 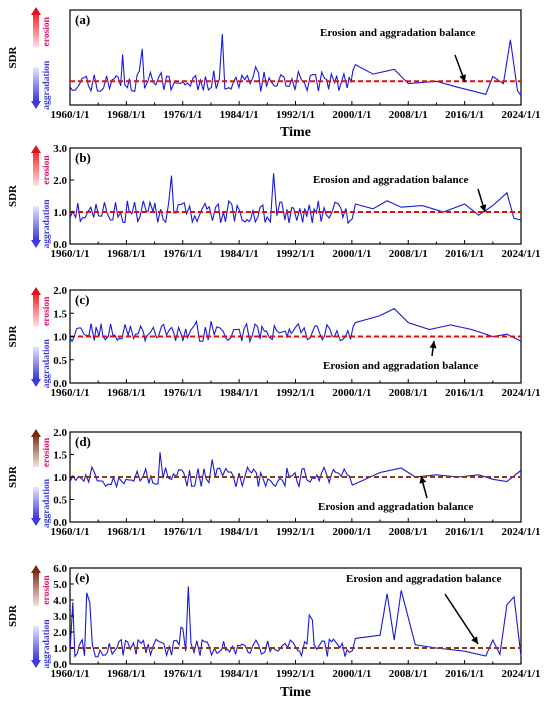 What do you see at coordinates (83, 441) in the screenshot?
I see `panel-label: (d)` at bounding box center [83, 441].